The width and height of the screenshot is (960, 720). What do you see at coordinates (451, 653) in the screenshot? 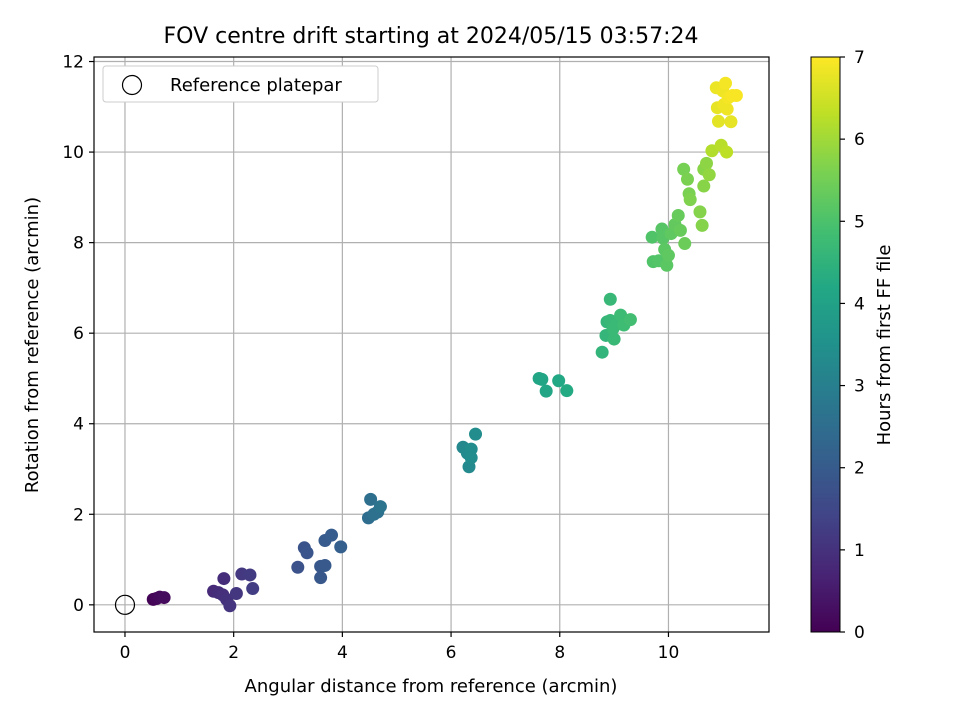
I see `x-tick-label: 6` at bounding box center [451, 653].